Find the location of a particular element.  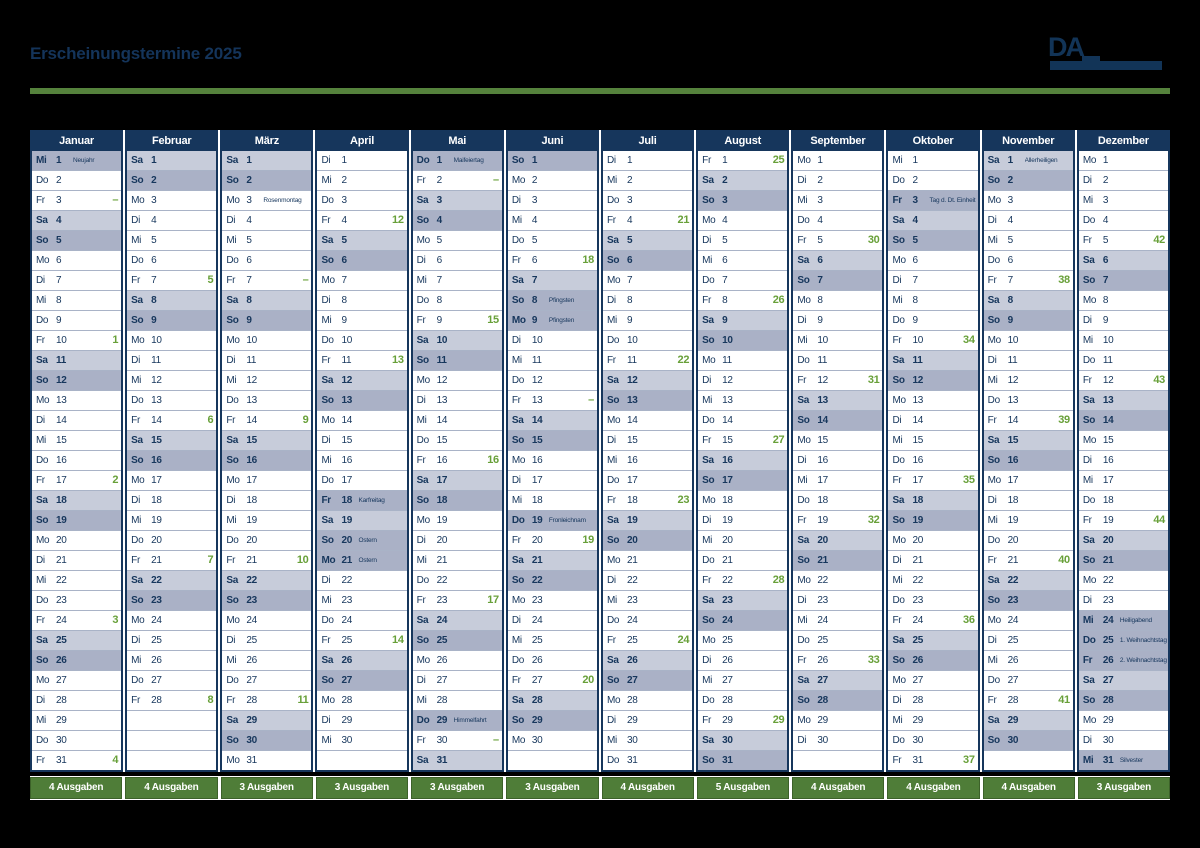

day-cell: Mo 21 is located at coordinates (647, 561).